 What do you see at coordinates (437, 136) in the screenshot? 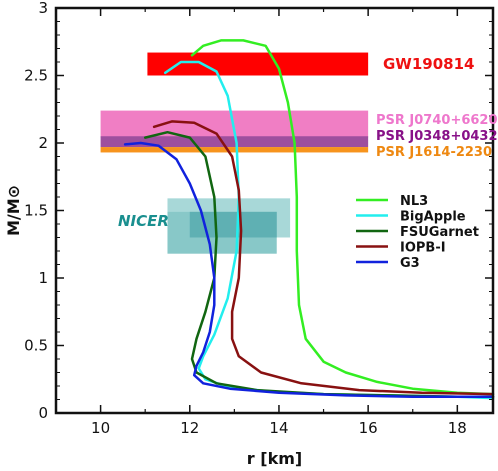
I see `band-label-2: PSR J0348+0432` at bounding box center [437, 136].